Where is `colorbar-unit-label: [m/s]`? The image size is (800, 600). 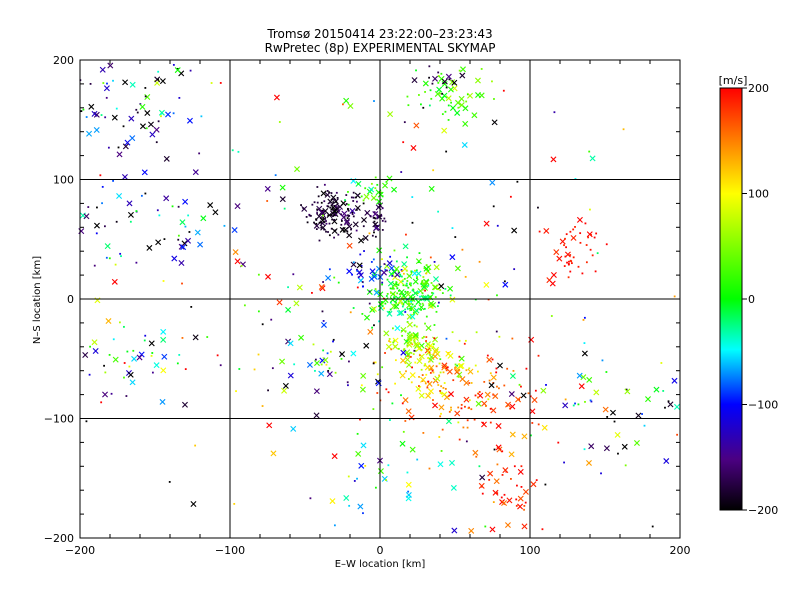 colorbar-unit-label: [m/s] is located at coordinates (733, 80).